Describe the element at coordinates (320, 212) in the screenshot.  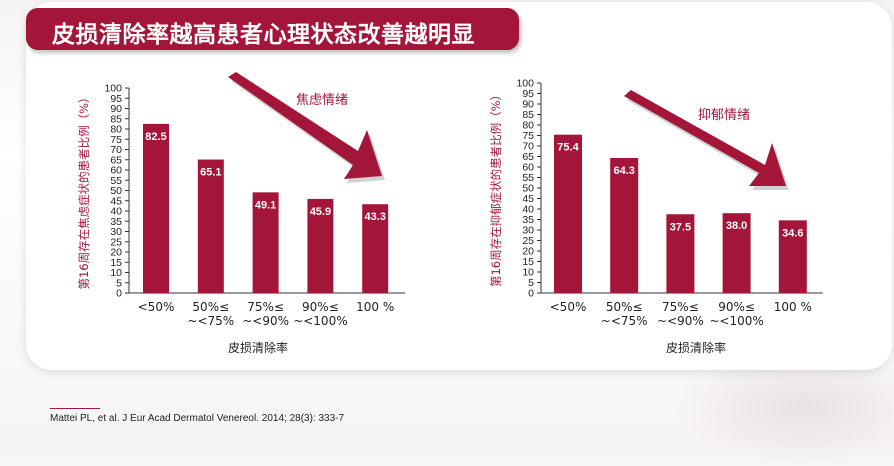
I see `bar-value-label: 45.9` at that location.